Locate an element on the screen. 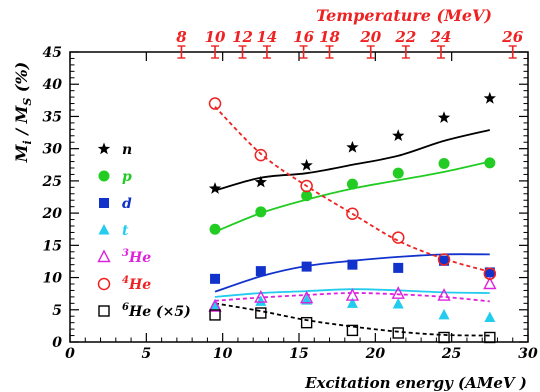  y-axis-title-unit: (%) is located at coordinates (21, 80).